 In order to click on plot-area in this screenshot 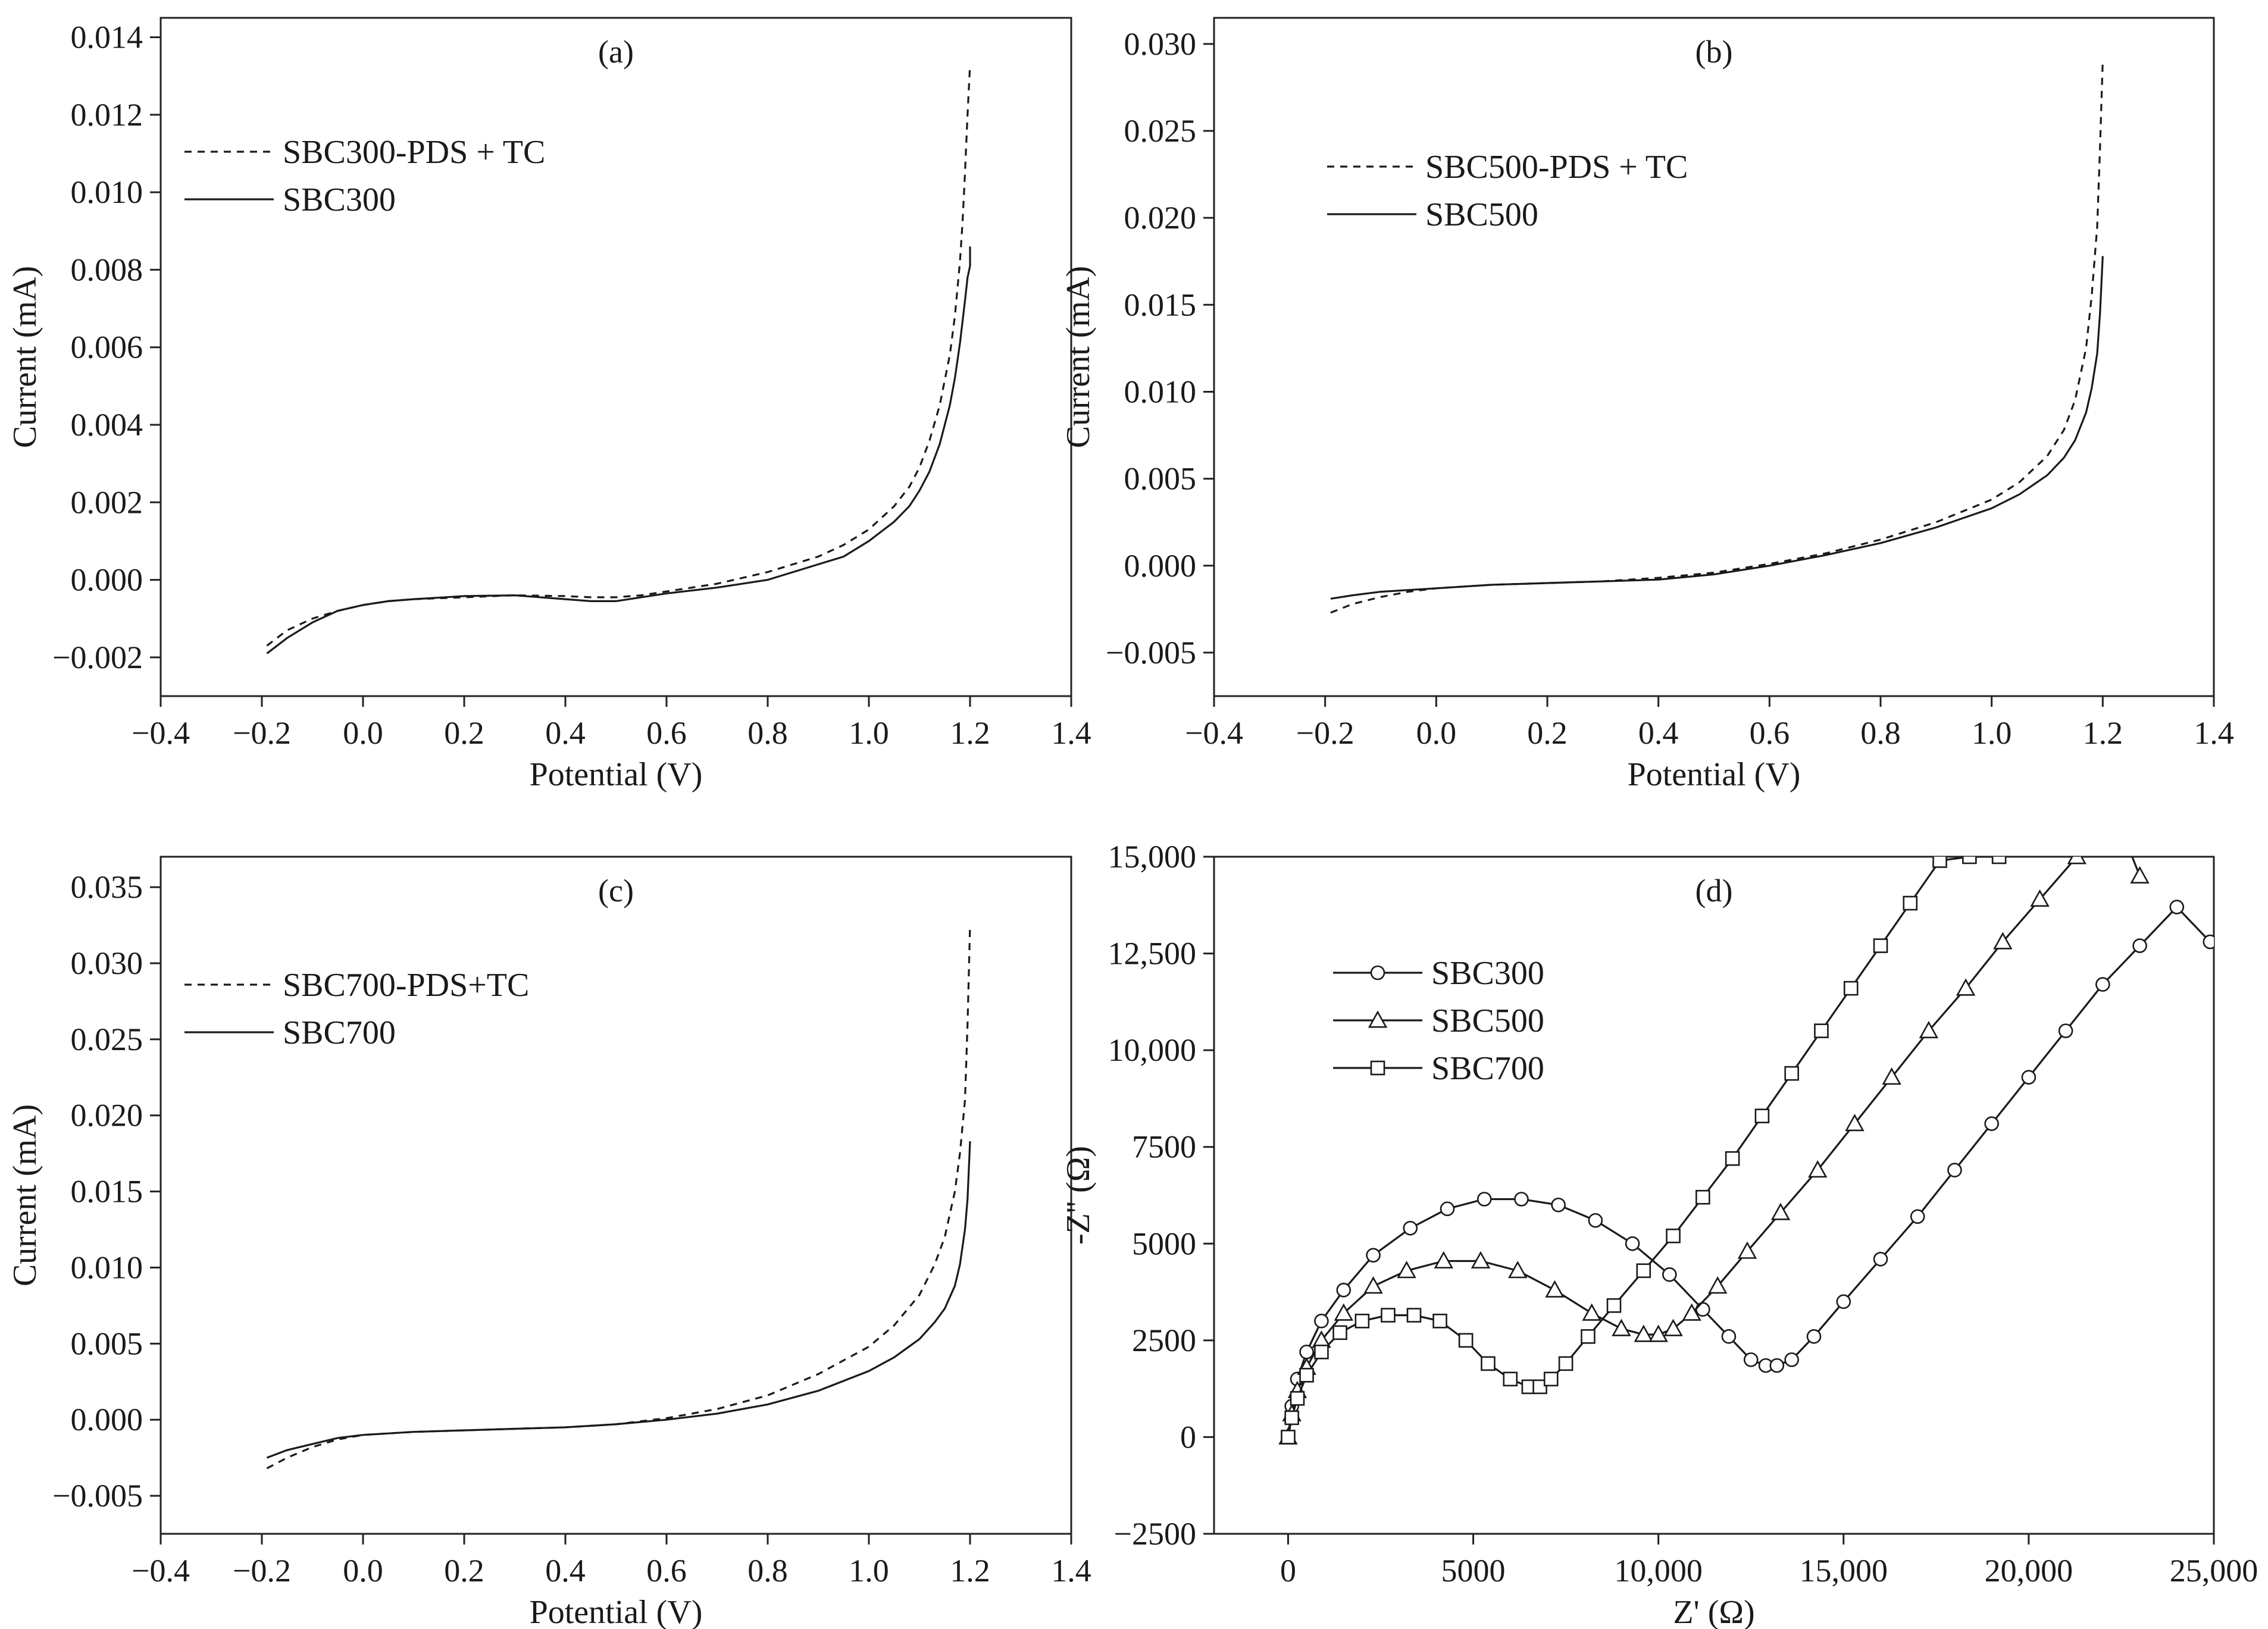, I will do `click(1717, 338)`.